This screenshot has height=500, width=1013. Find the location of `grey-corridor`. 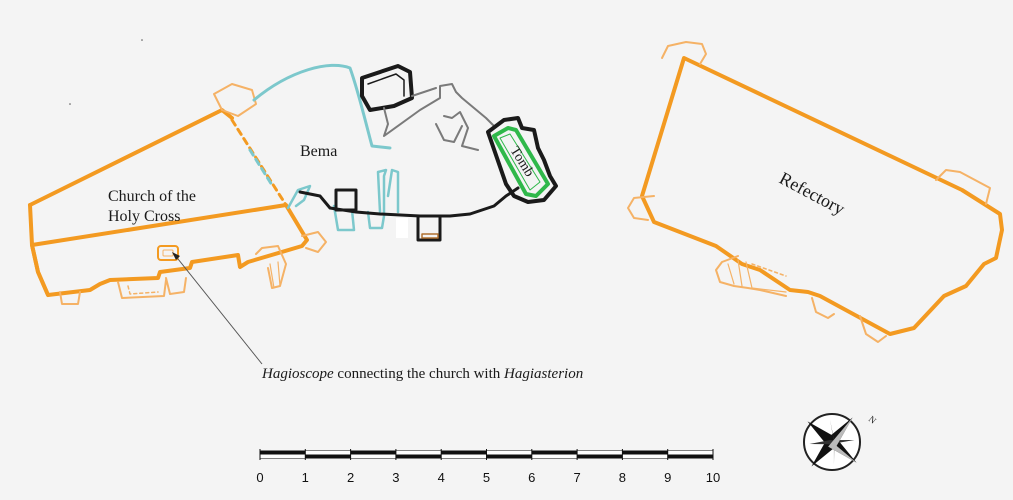

grey-corridor is located at coordinates (439, 110).